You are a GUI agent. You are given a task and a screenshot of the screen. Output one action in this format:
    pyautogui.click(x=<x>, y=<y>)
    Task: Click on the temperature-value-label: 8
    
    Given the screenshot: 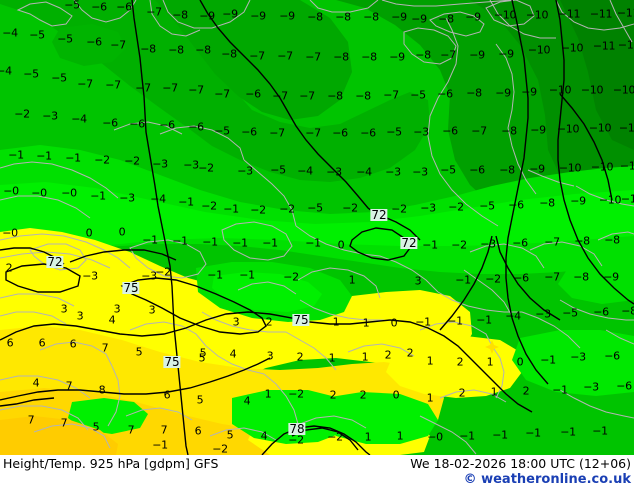 What is the action you would take?
    pyautogui.click(x=102, y=390)
    